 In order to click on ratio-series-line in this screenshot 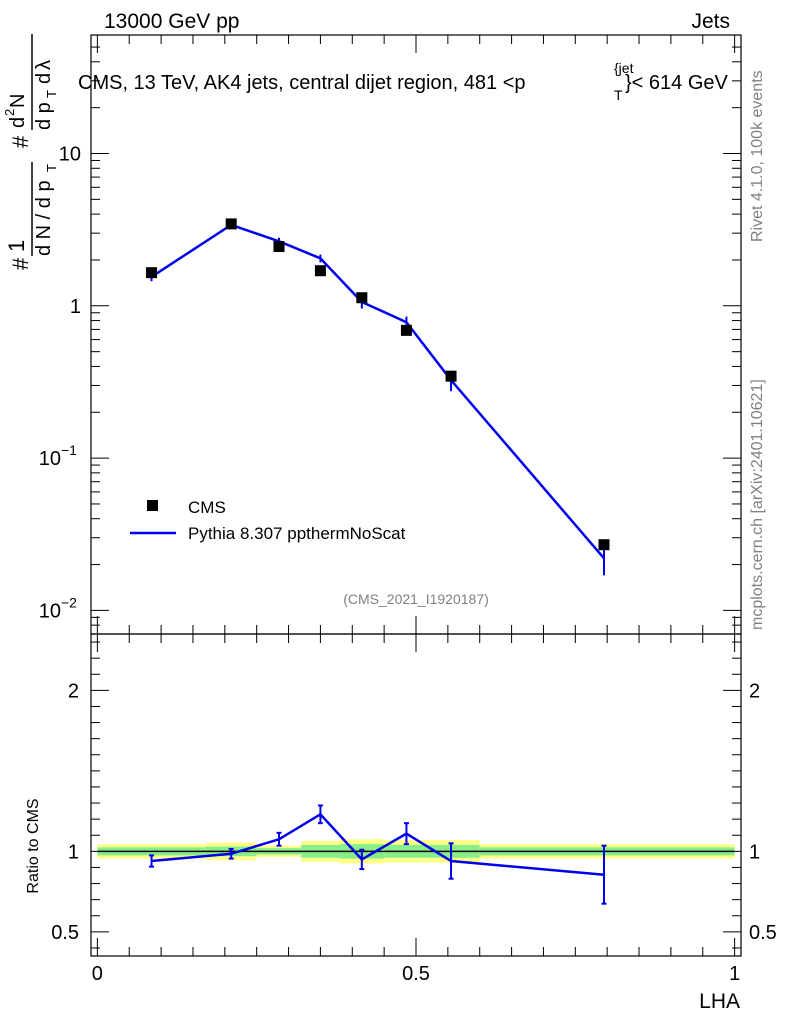, I will do `click(378, 844)`.